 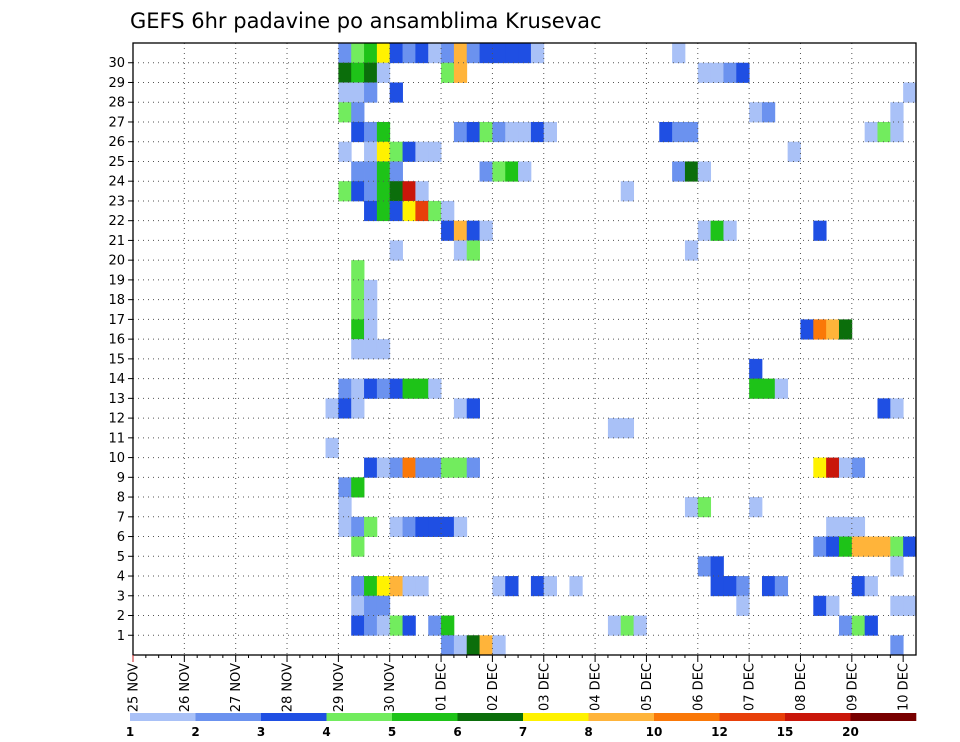 I want to click on x-tick-label: 05 DEC, so click(x=647, y=687).